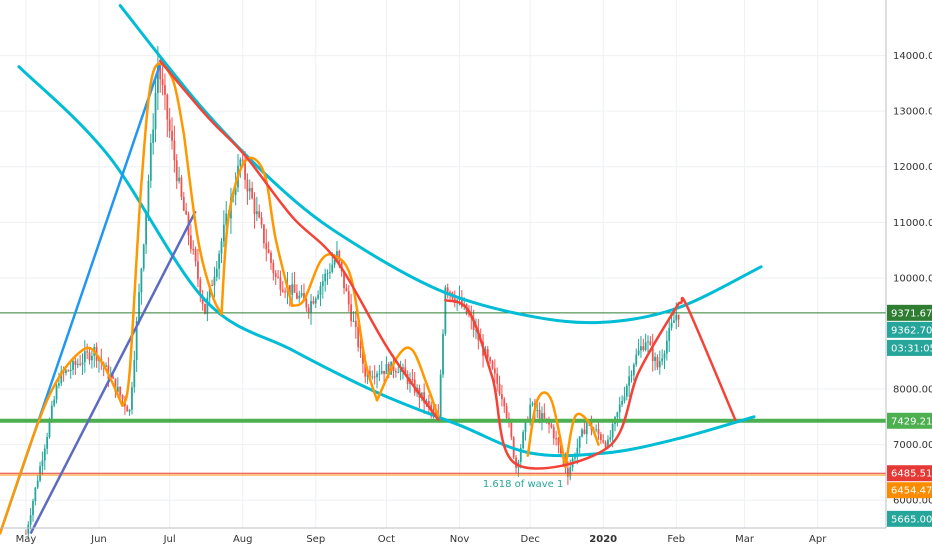 This screenshot has height=550, width=932. Describe the element at coordinates (911, 474) in the screenshot. I see `price-tag-text-4: 6485.51` at that location.